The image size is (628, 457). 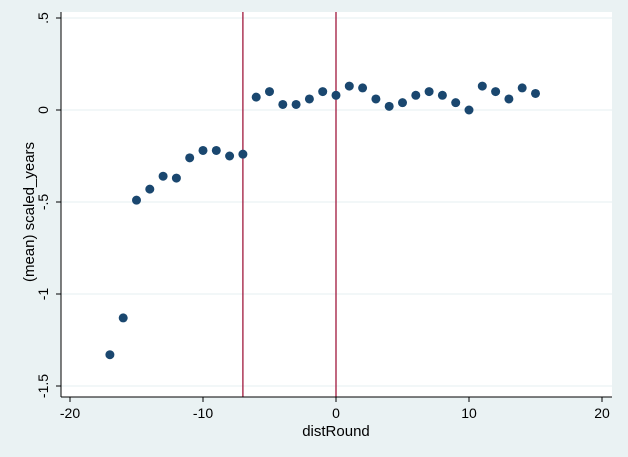 I want to click on y-tick-label: .5, so click(x=43, y=18).